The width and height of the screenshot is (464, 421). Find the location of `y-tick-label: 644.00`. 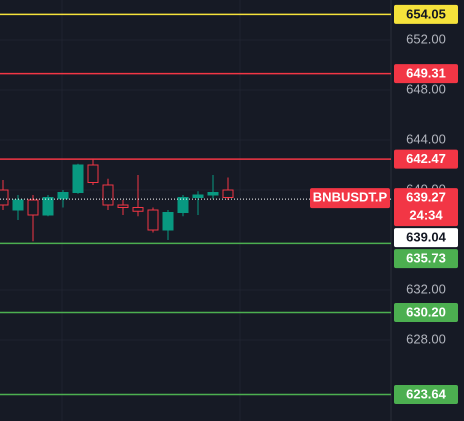

y-tick-label: 644.00 is located at coordinates (426, 138).